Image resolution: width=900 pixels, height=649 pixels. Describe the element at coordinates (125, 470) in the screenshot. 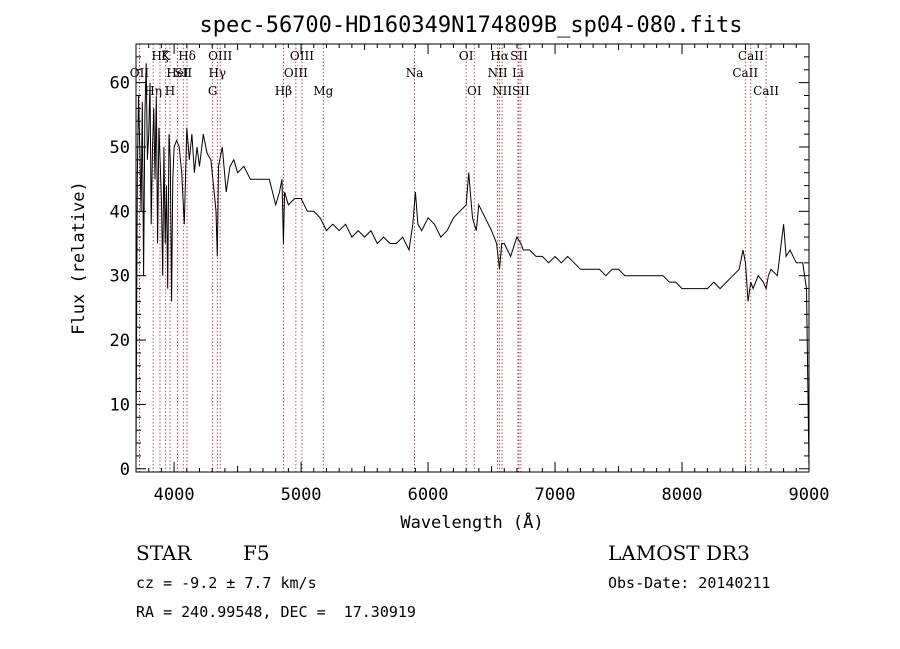

I see `y-tick-label: 0` at that location.